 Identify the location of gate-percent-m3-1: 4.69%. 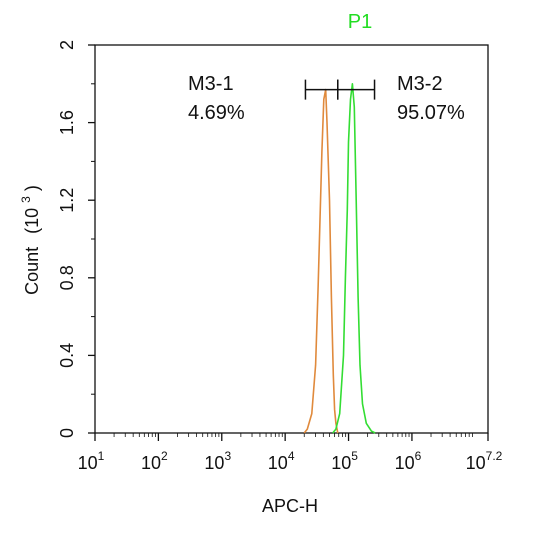
(216, 113).